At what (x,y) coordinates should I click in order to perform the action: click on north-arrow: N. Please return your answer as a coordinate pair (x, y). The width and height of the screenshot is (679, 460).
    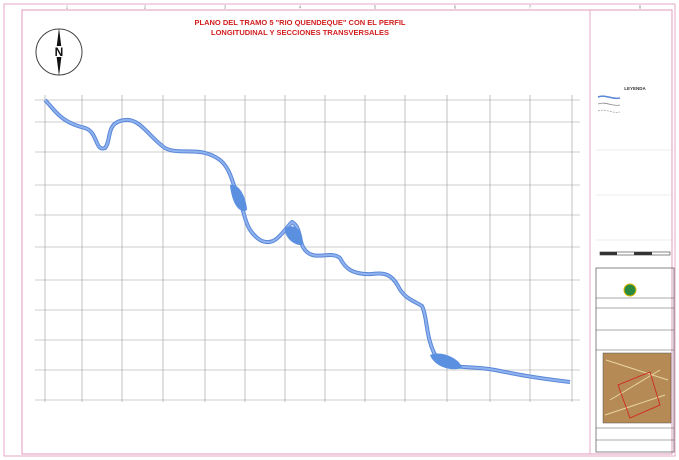
    Looking at the image, I should click on (59, 52).